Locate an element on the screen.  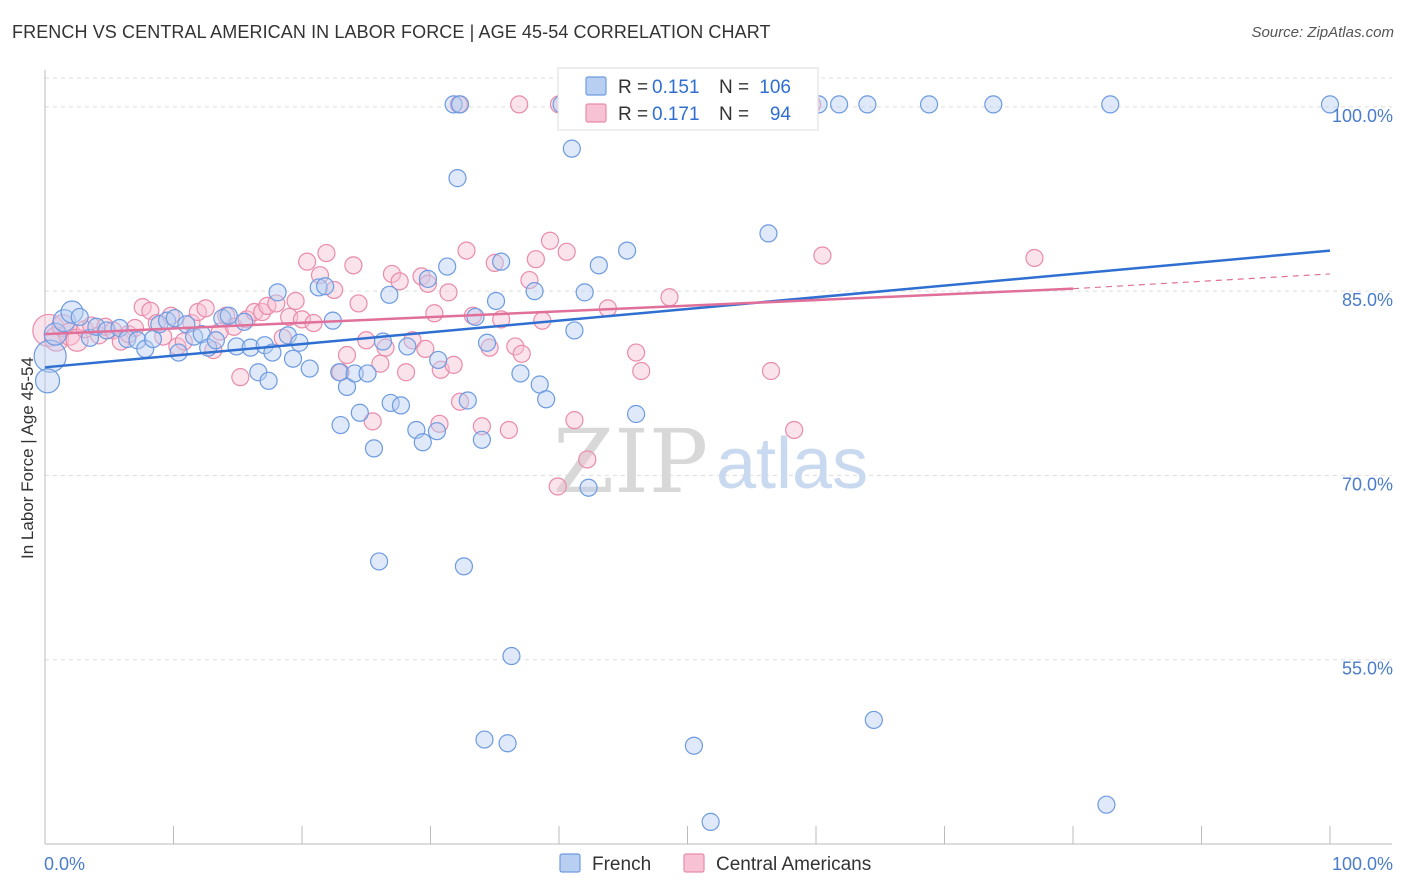
legend-n-value-french: 106 is located at coordinates (775, 87).